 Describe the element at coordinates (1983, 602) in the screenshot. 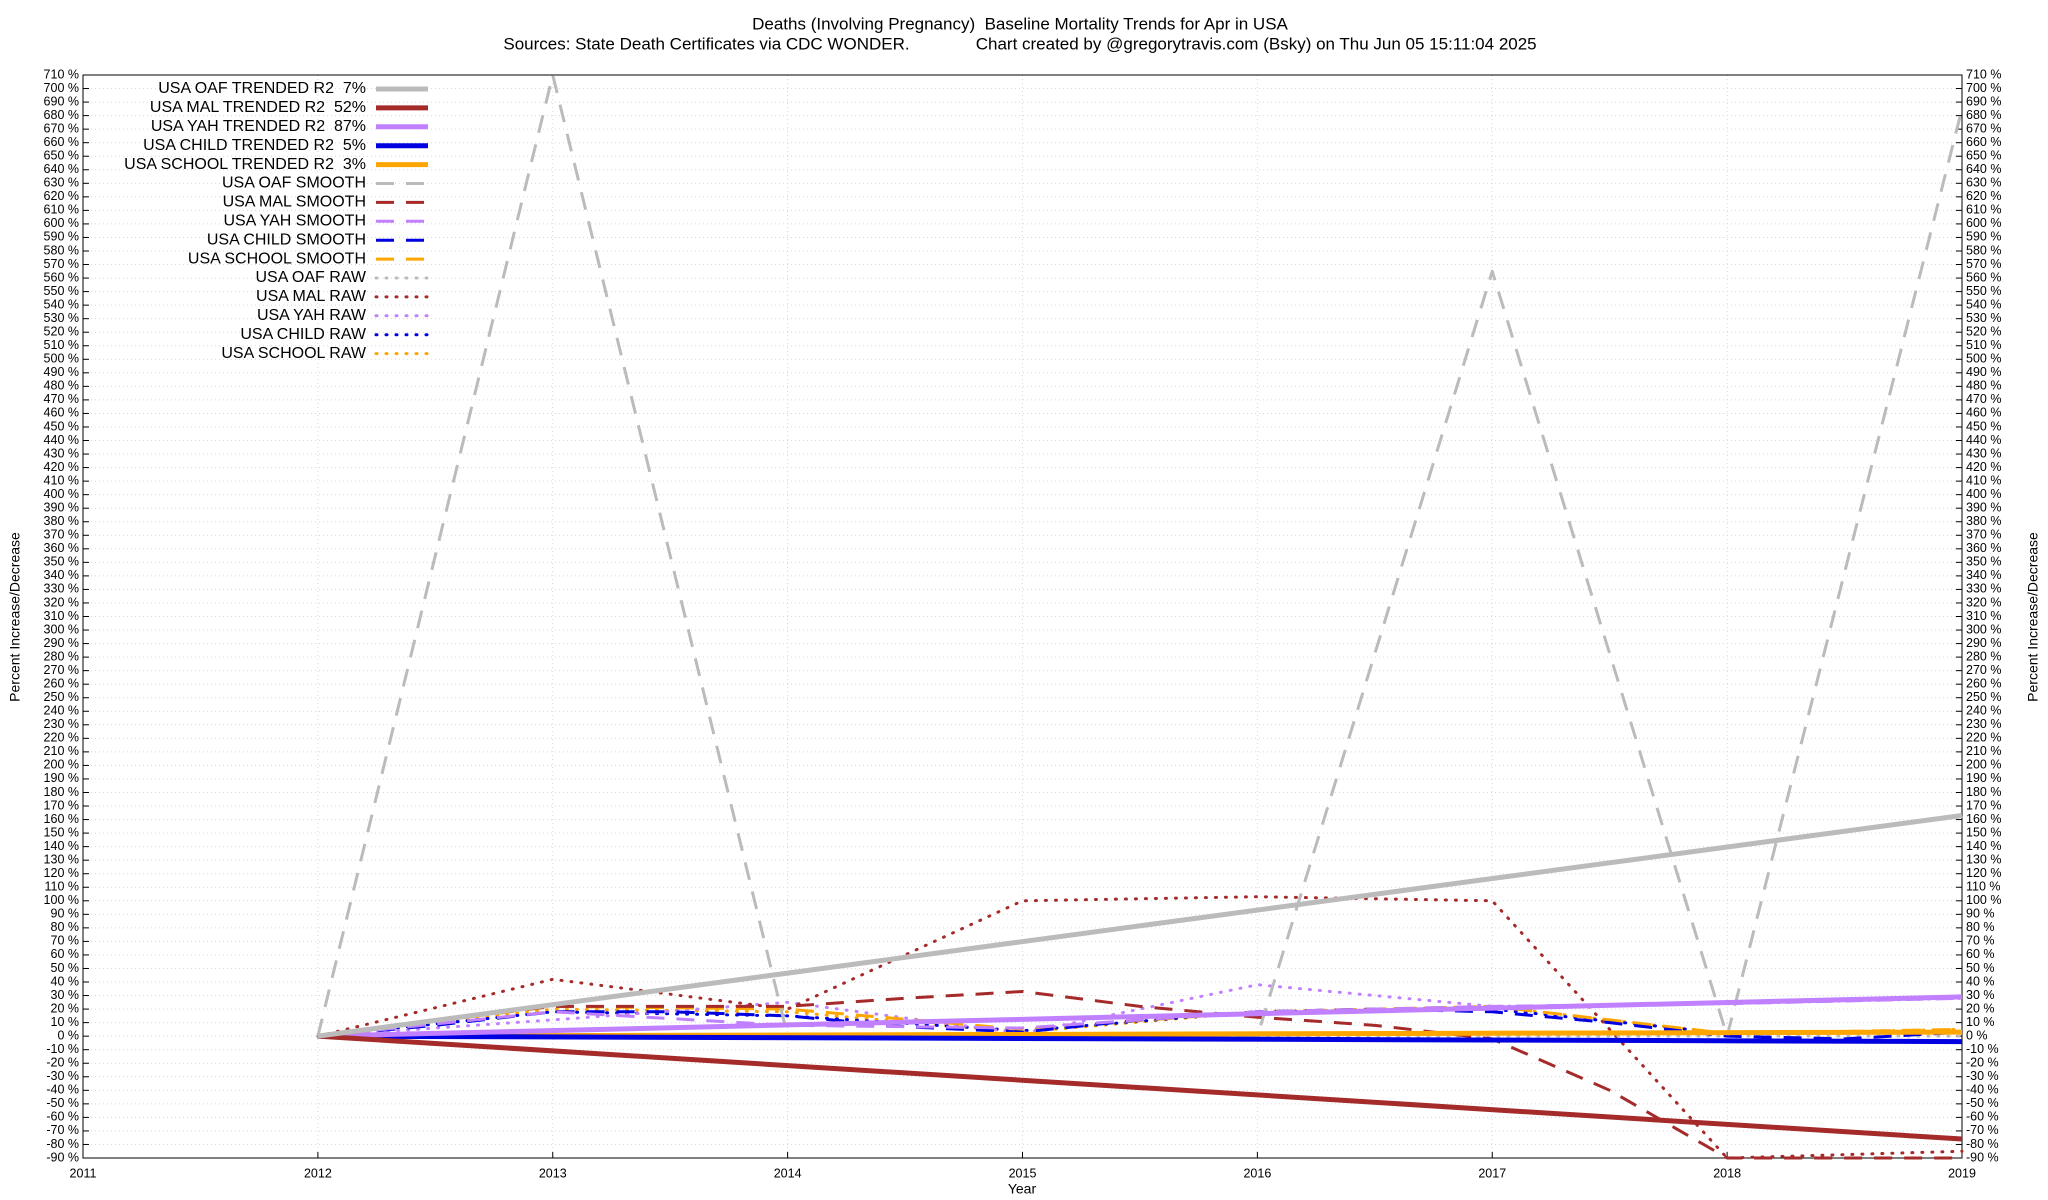

I see `y2-tick-label: 320 %` at that location.